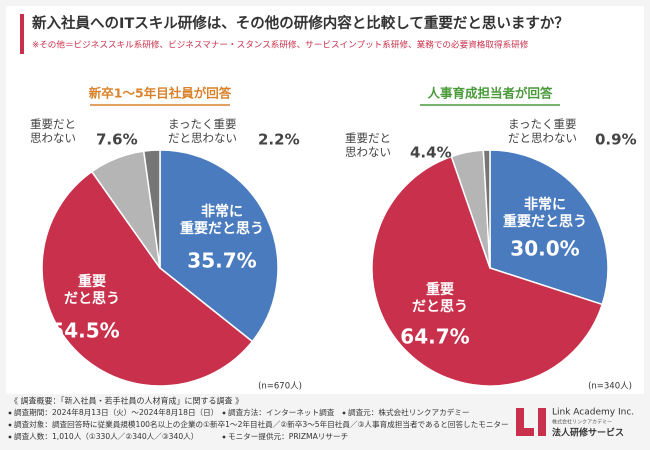  What do you see at coordinates (116, 412) in the screenshot?
I see `survey-item: 調査期間：2024年8月13日（火）～2024年8月18日（日）` at bounding box center [116, 412].